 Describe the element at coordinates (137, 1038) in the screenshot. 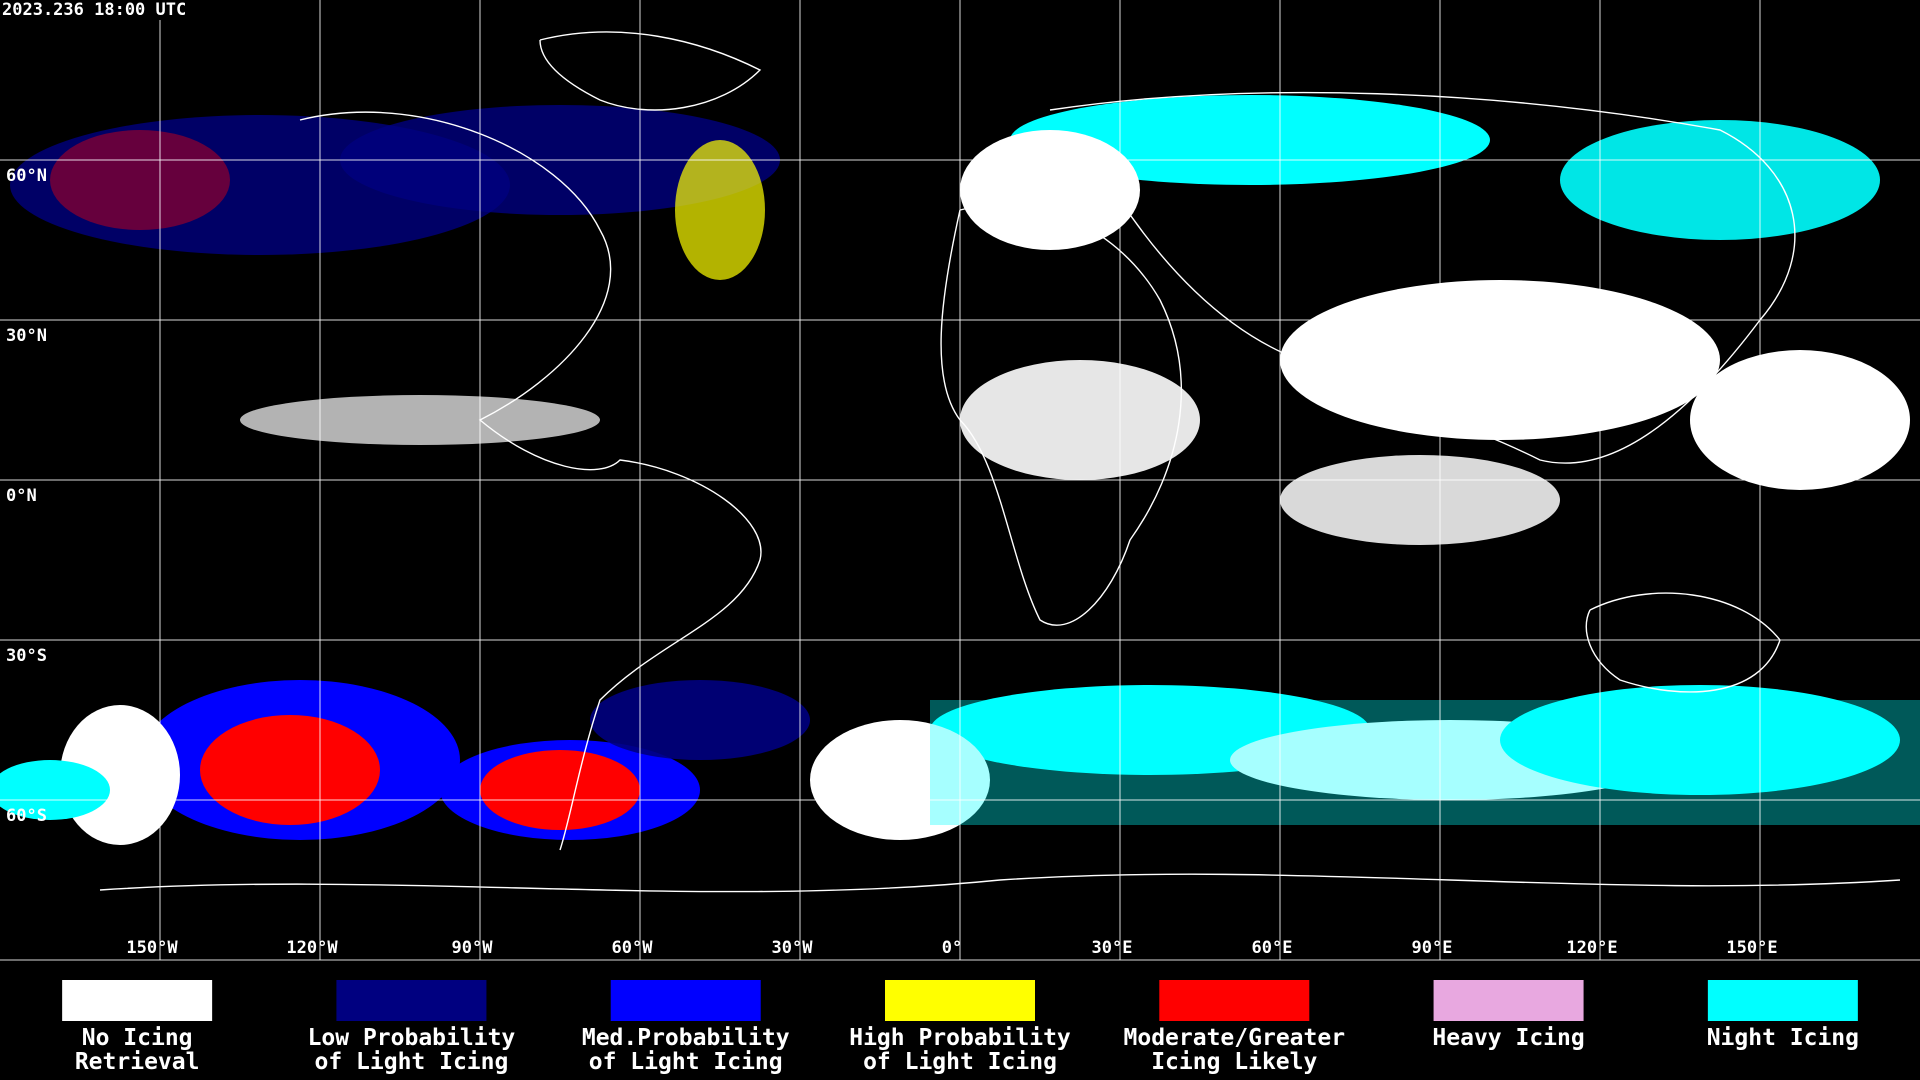

I see `legend-label: No Icing` at that location.